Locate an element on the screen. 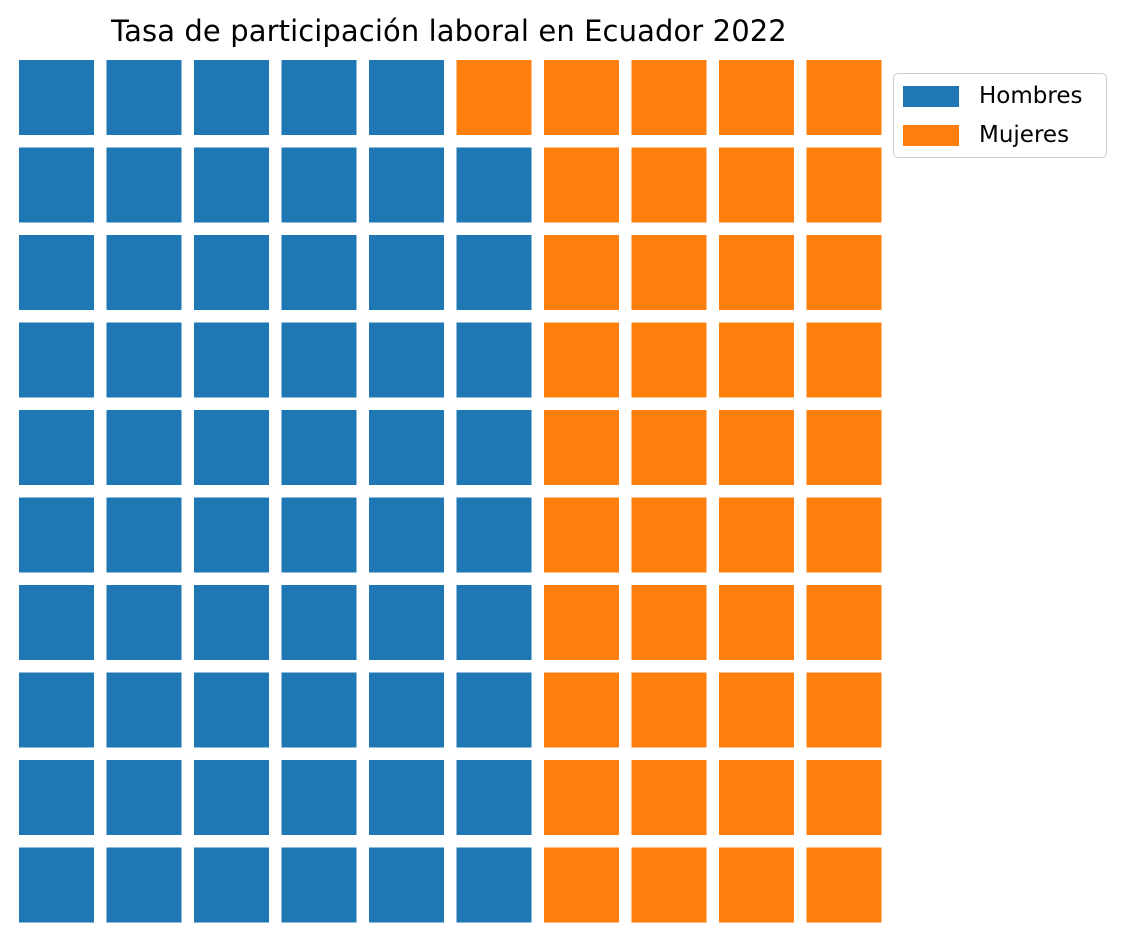  legend-label-hombres: Hombres is located at coordinates (1031, 96).